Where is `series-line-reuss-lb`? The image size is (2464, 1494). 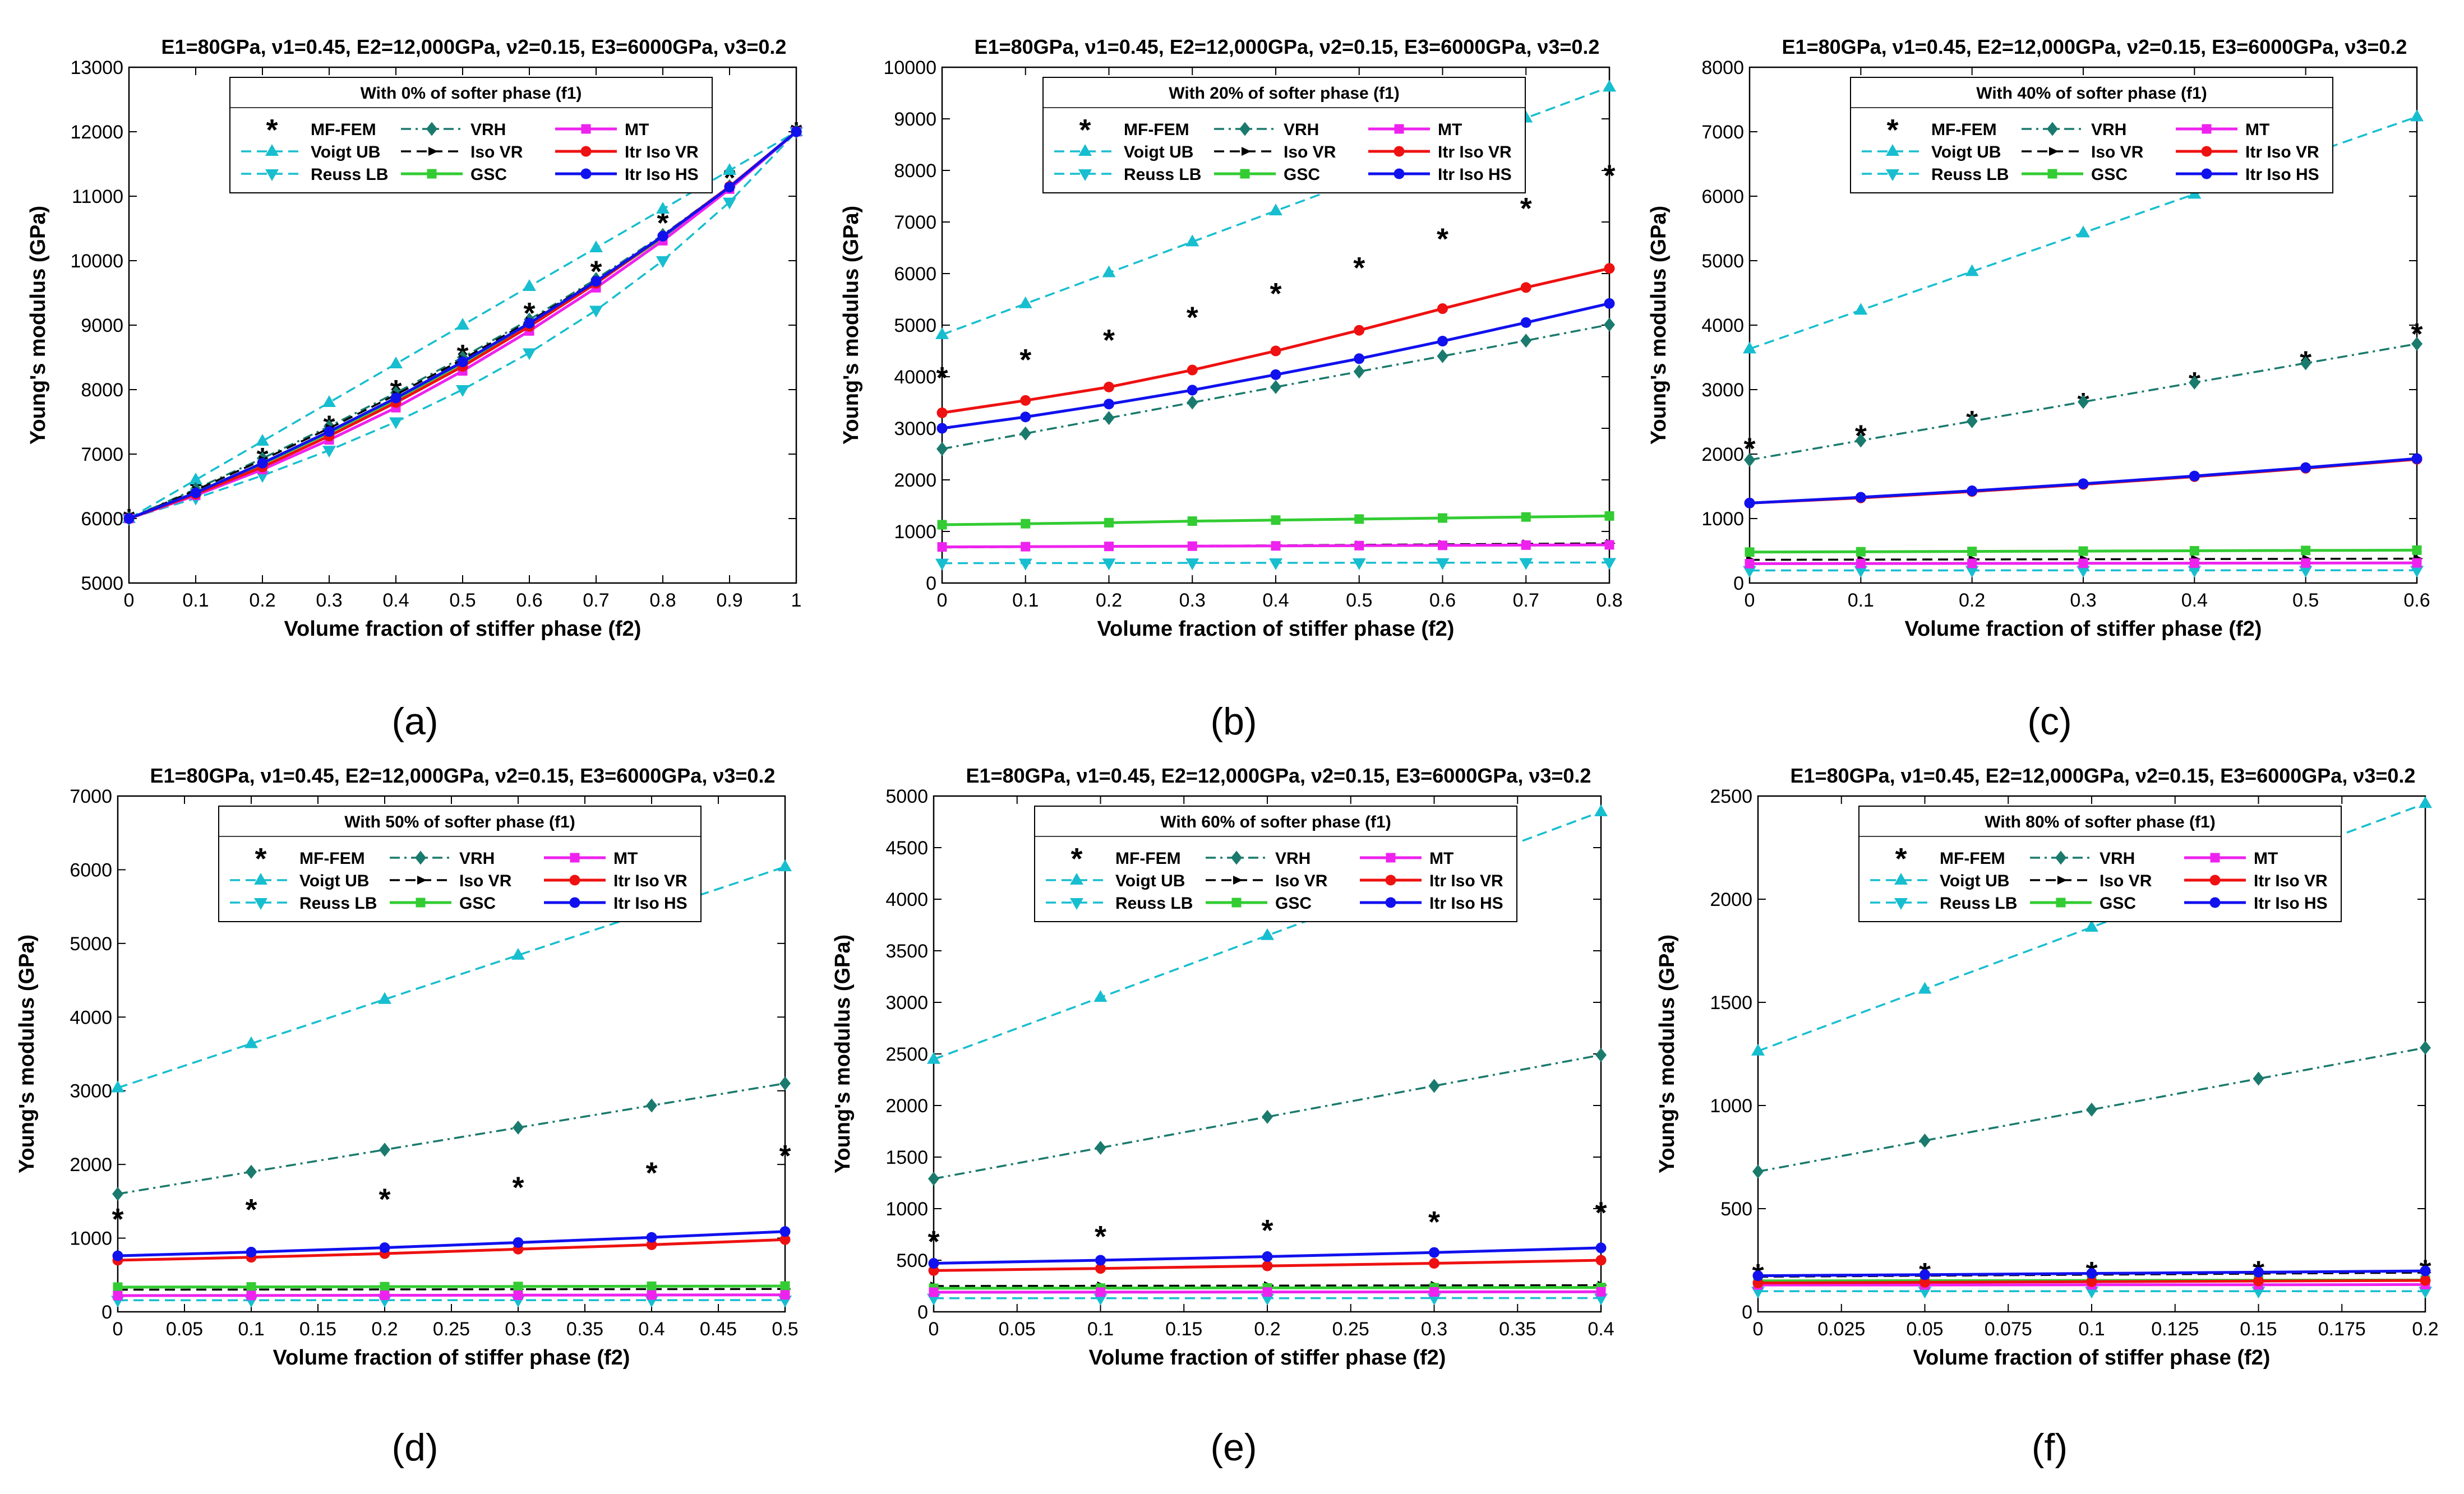 series-line-reuss-lb is located at coordinates (462, 325).